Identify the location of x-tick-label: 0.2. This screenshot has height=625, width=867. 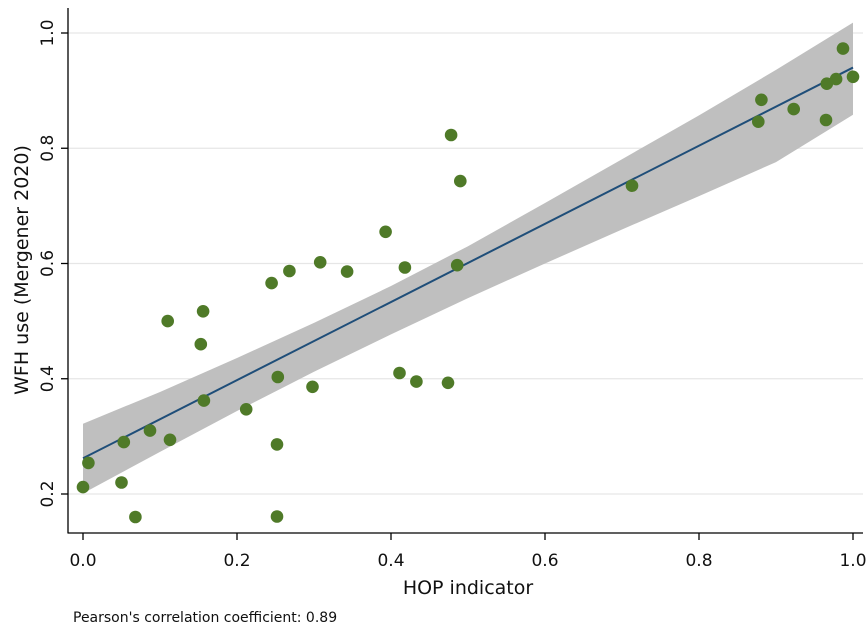
(236, 561).